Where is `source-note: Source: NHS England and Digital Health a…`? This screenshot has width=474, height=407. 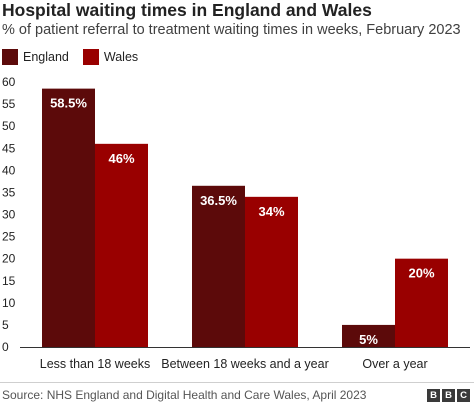
source-note: Source: NHS England and Digital Health a… is located at coordinates (184, 395).